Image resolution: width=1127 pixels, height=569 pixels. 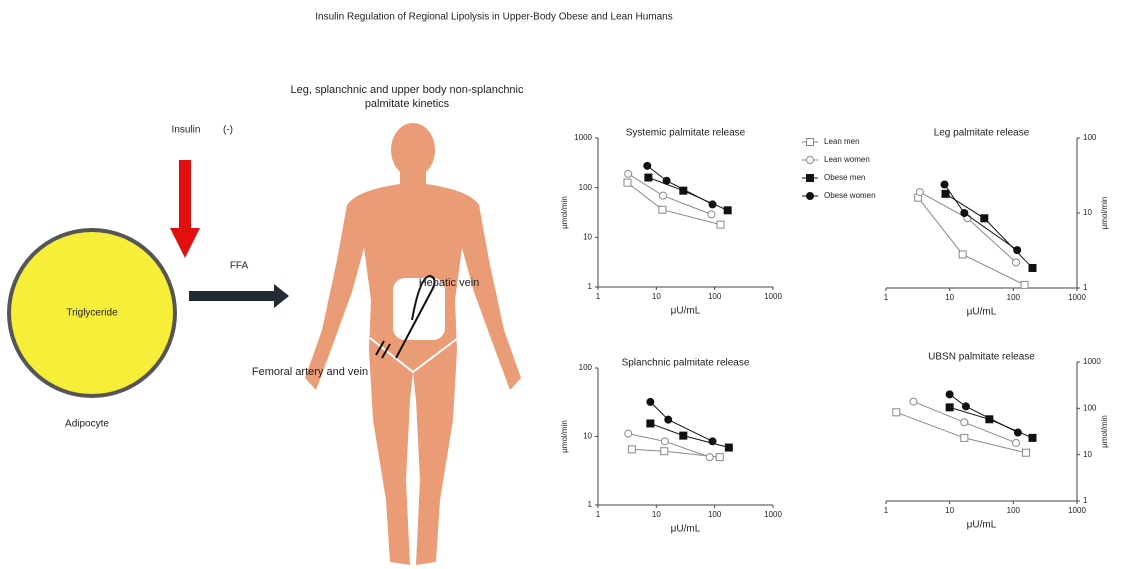 I want to click on body-caption: palmitate kinetics, so click(x=407, y=104).